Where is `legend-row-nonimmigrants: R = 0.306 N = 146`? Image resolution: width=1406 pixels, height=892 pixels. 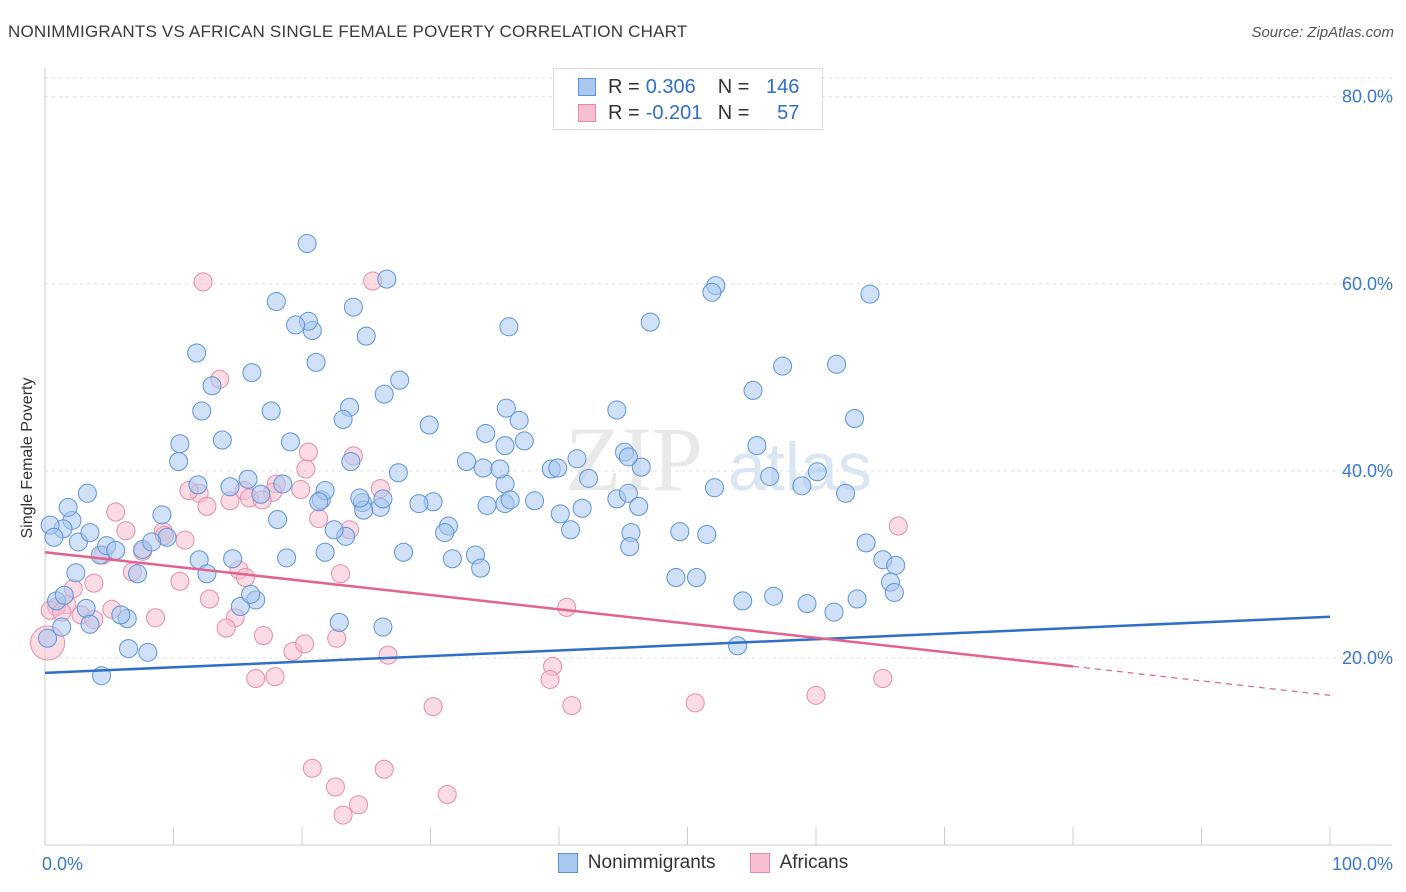
legend-row-nonimmigrants: R = 0.306 N = 146 is located at coordinates (688, 87).